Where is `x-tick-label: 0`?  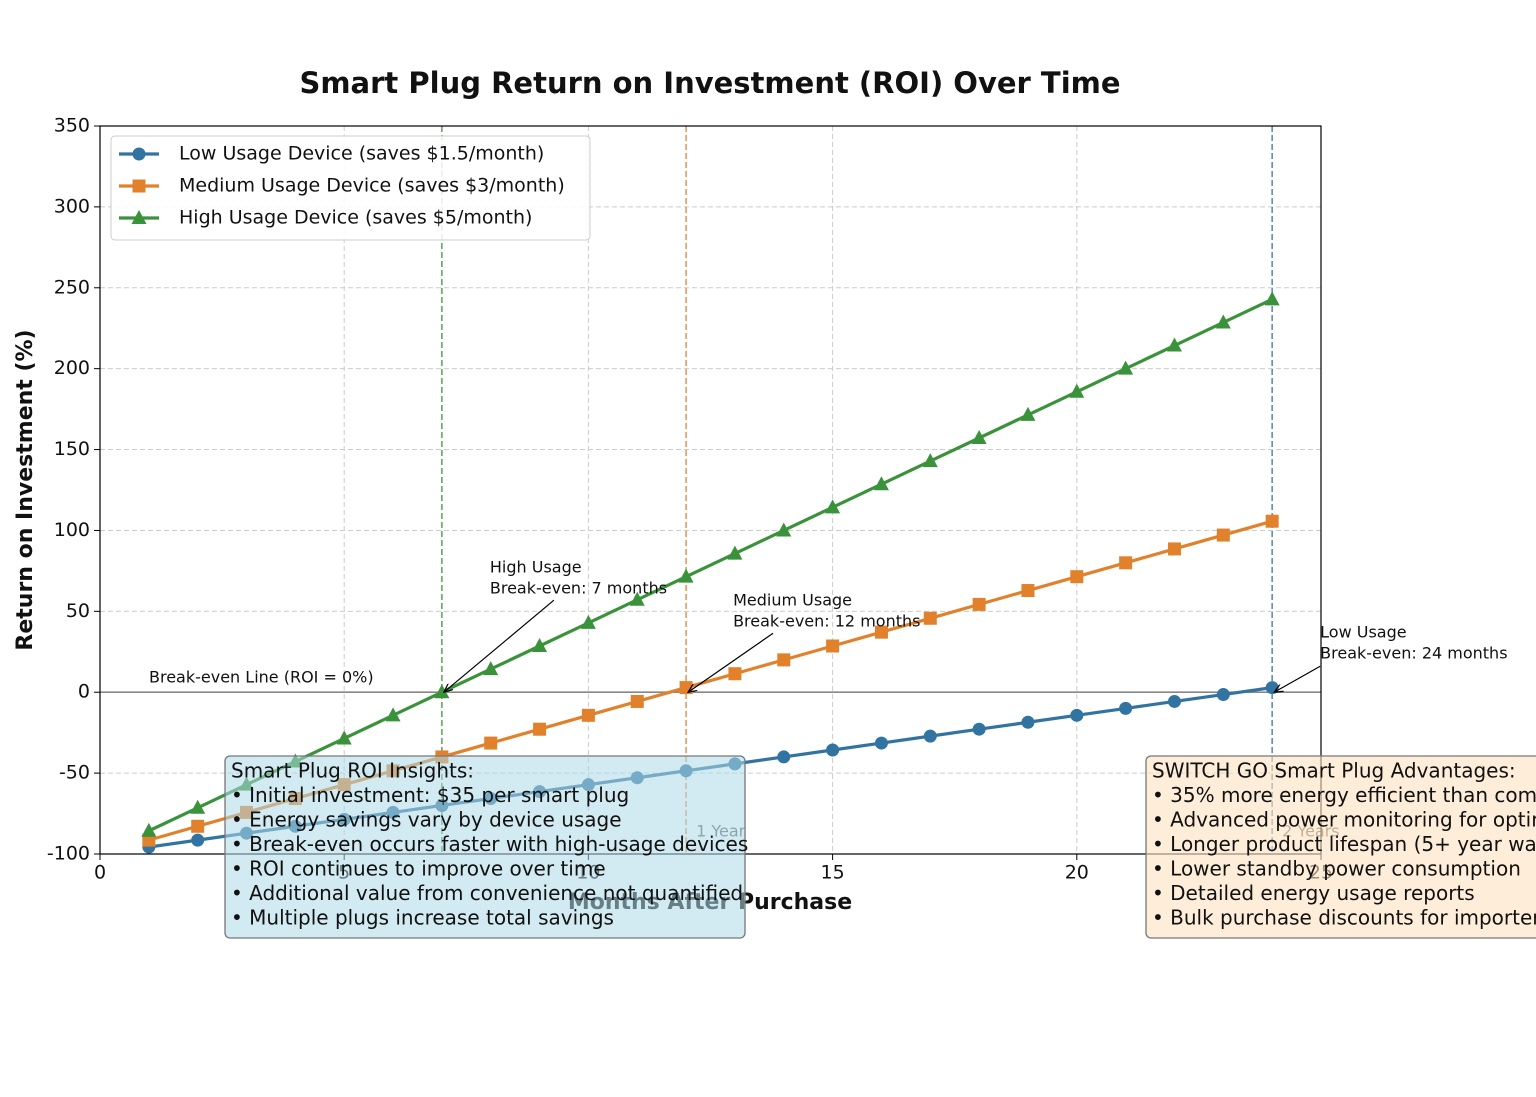 x-tick-label: 0 is located at coordinates (100, 873).